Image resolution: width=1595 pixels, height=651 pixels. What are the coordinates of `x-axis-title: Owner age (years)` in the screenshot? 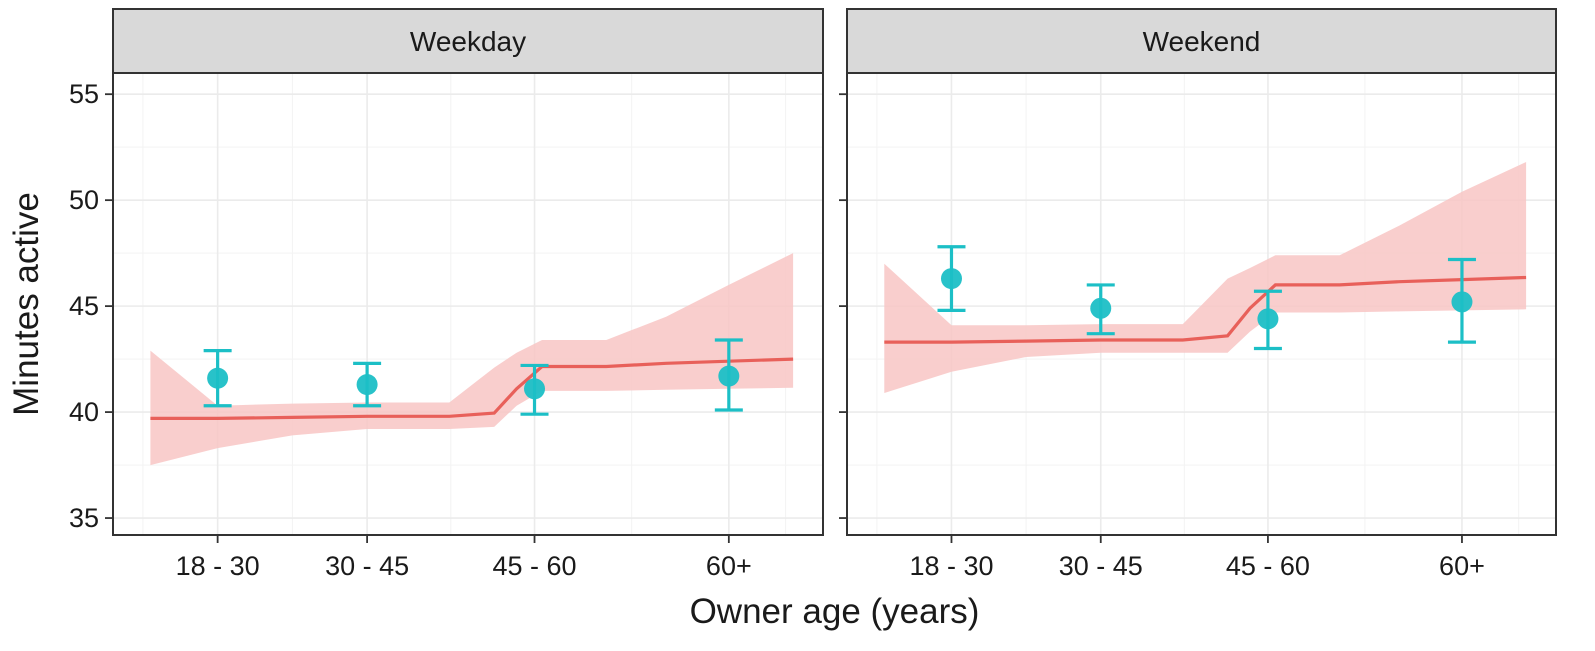 It's located at (835, 611).